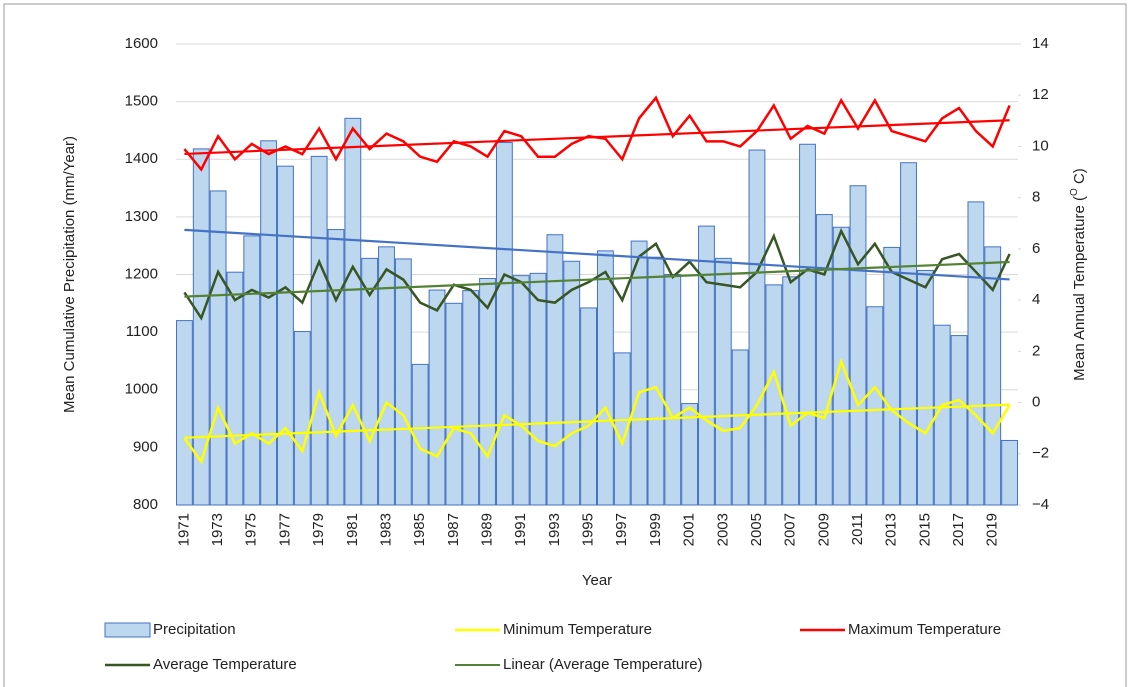 Image resolution: width=1131 pixels, height=687 pixels. Describe the element at coordinates (992, 529) in the screenshot. I see `x-tick-label: 2019` at that location.